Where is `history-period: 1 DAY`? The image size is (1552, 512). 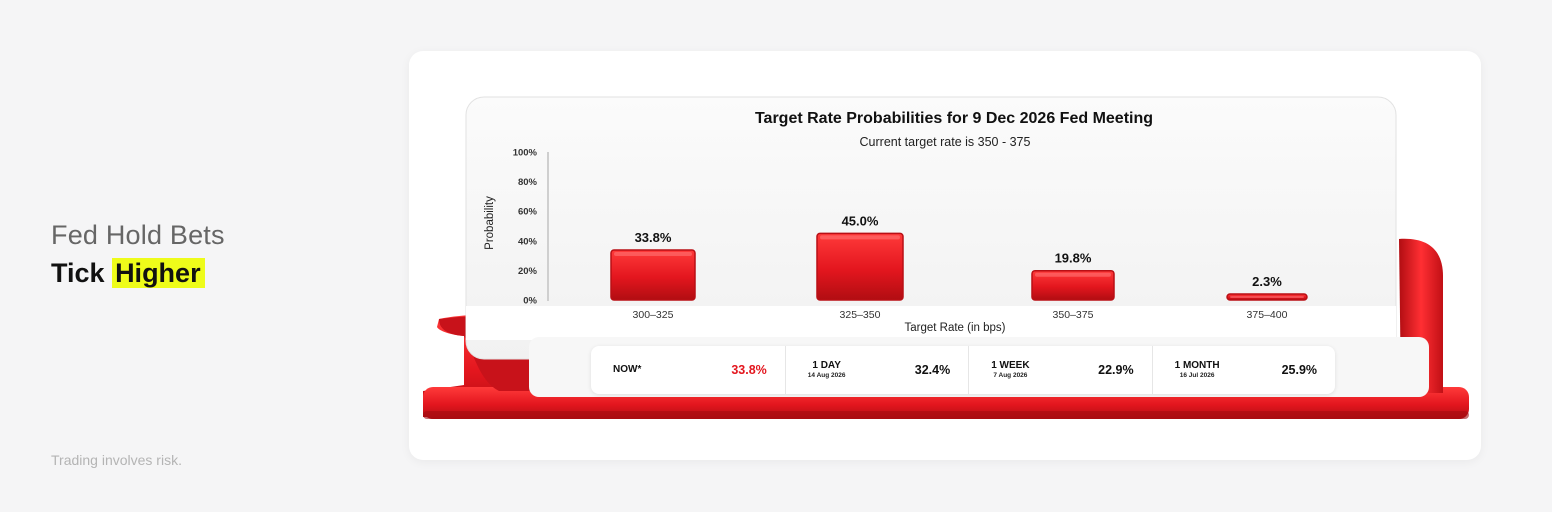 history-period: 1 DAY is located at coordinates (826, 365).